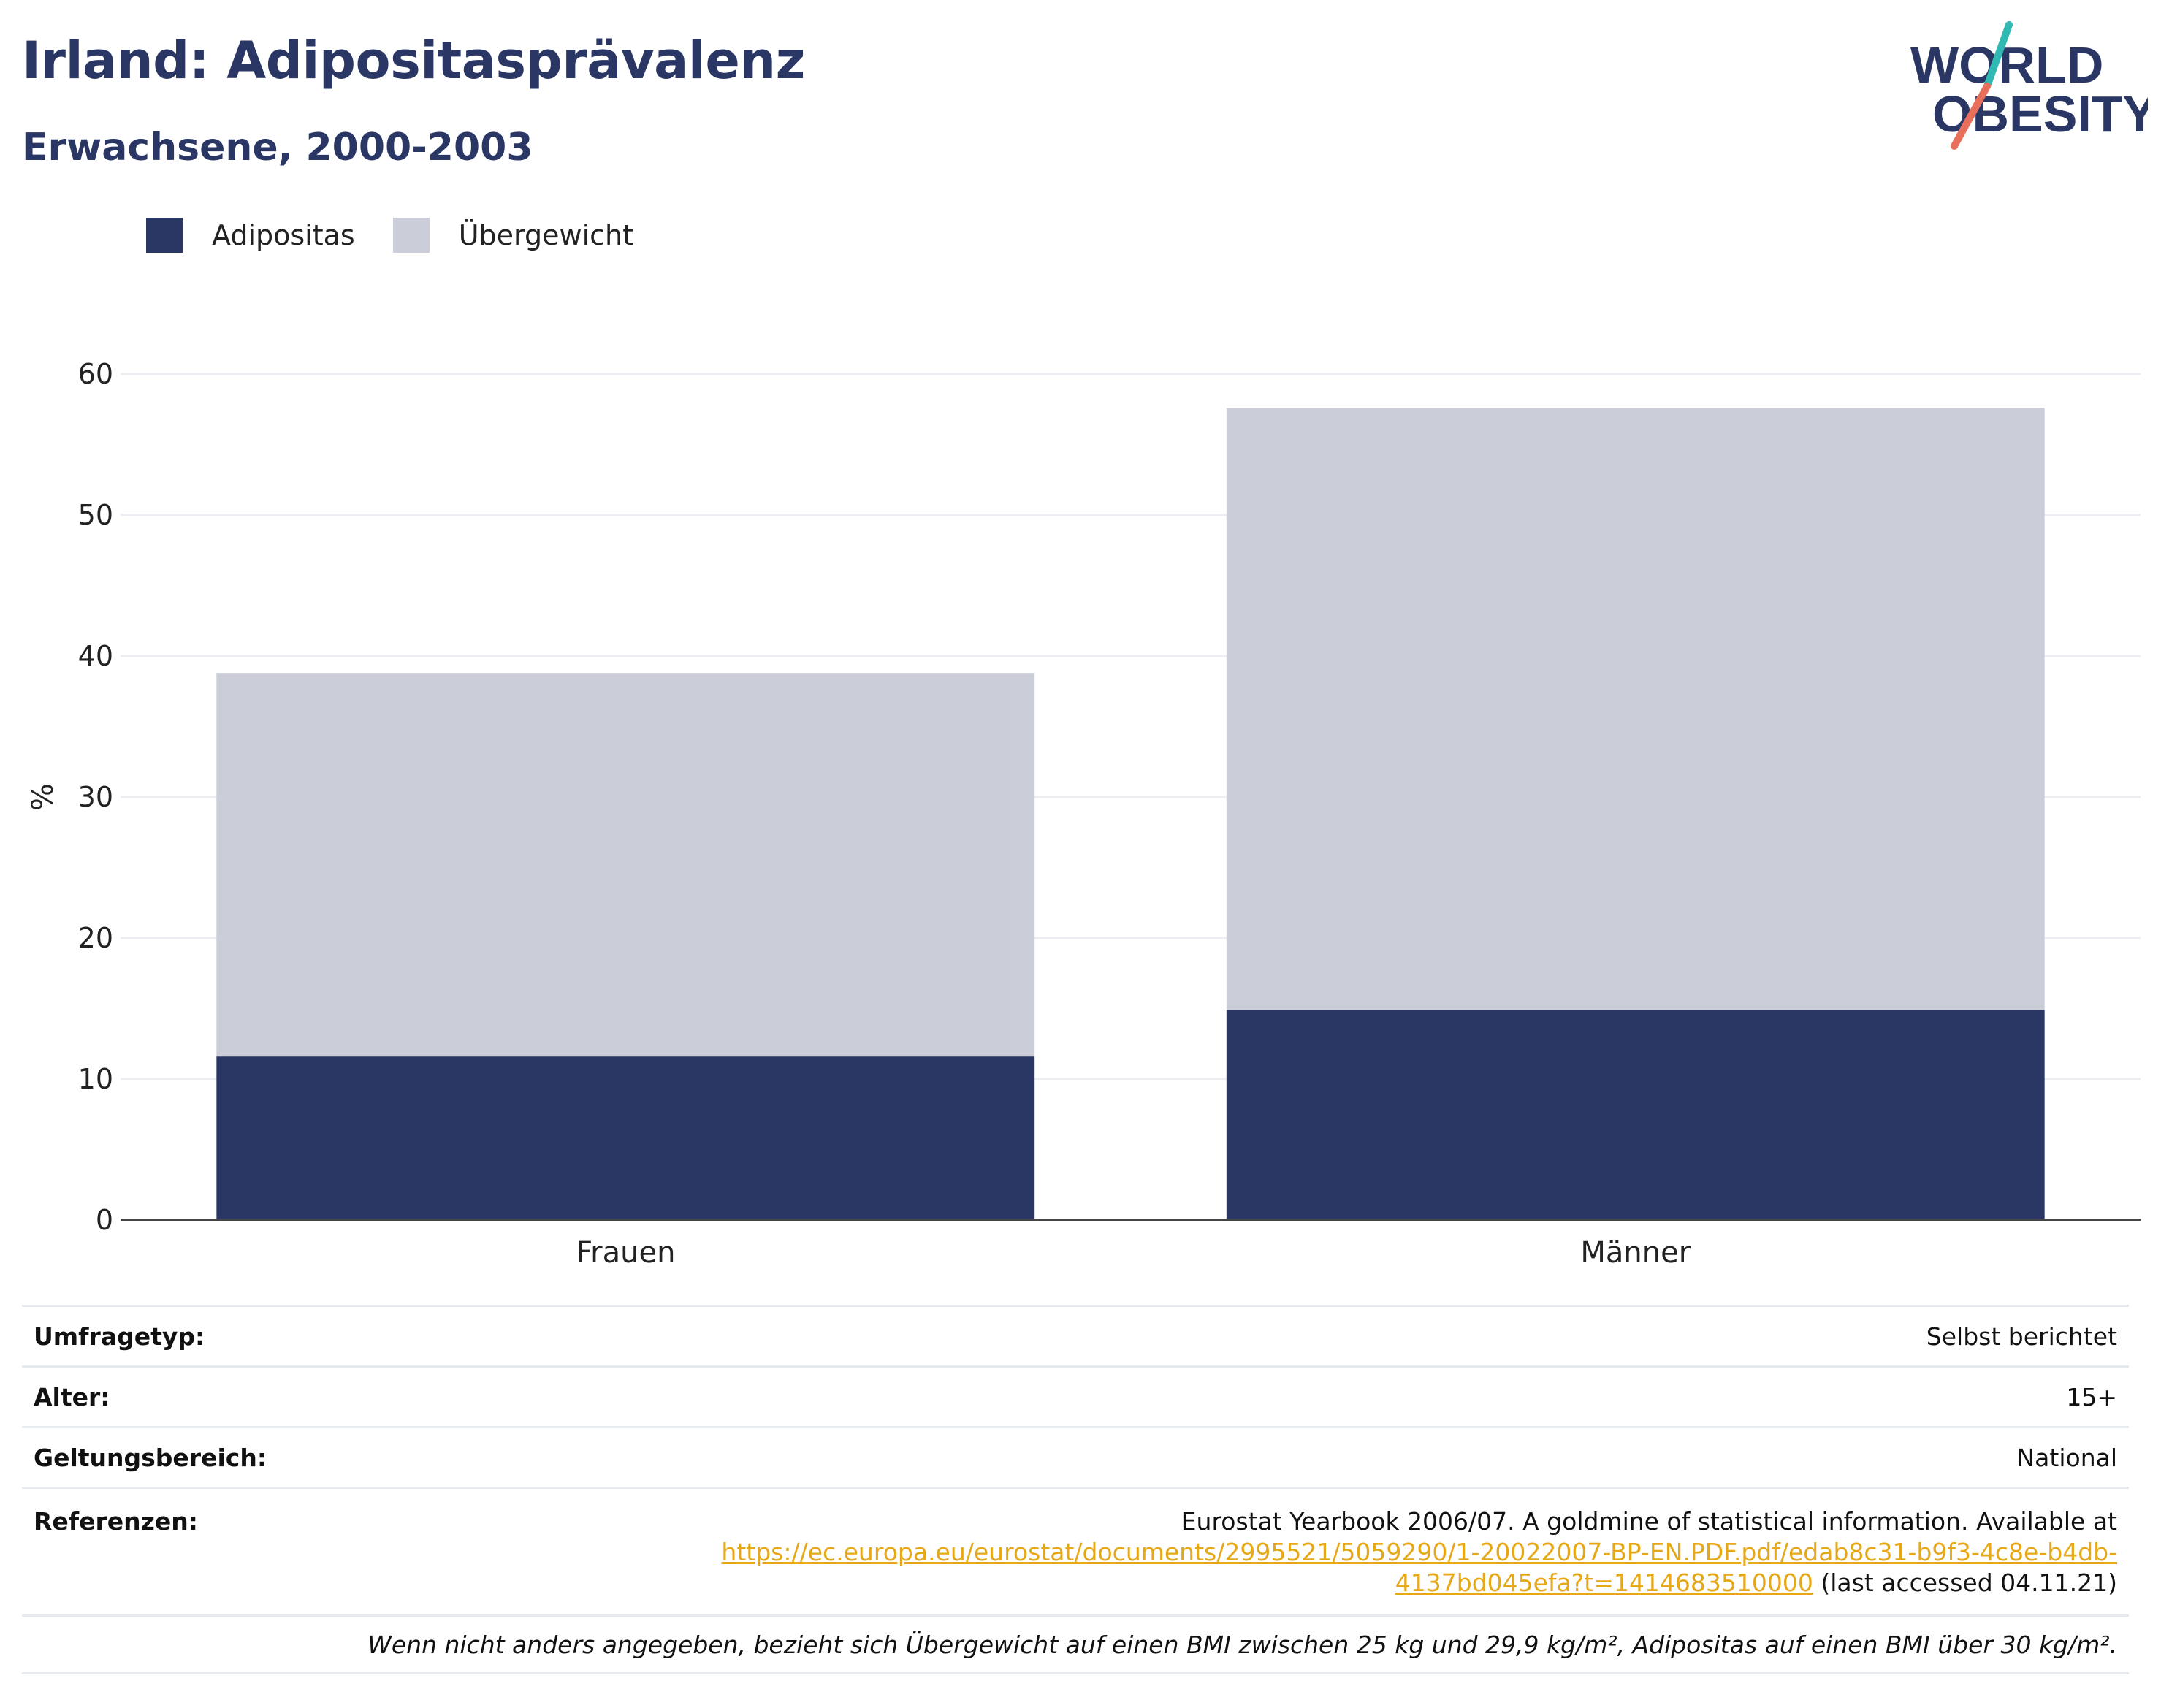 The width and height of the screenshot is (2161, 1708). Describe the element at coordinates (545, 235) in the screenshot. I see `legend-label-overweight: Übergewicht` at that location.